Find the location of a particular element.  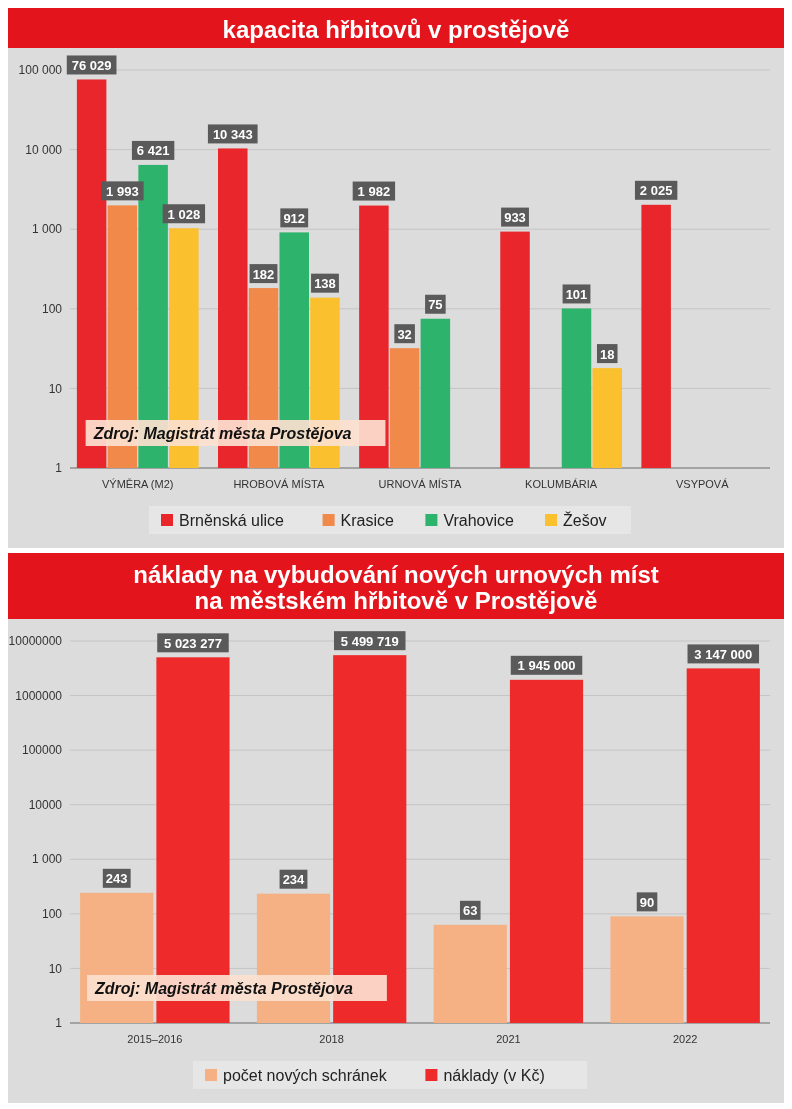

x-tick-label: 2021 is located at coordinates (508, 1039).